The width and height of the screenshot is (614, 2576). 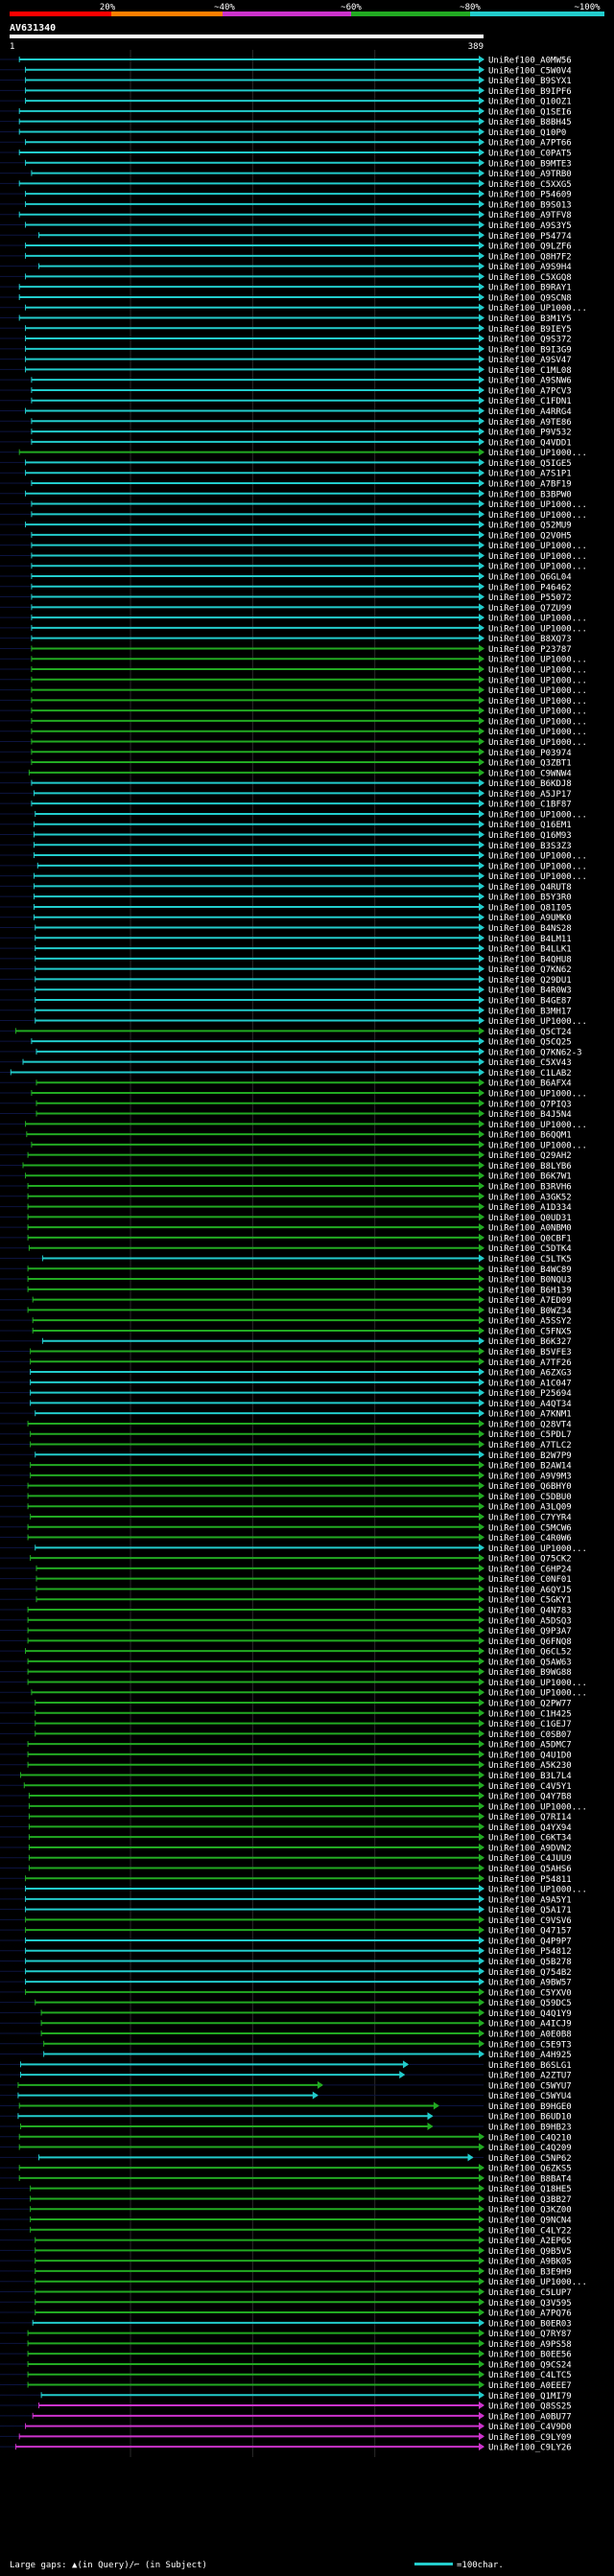 What do you see at coordinates (530, 753) in the screenshot?
I see `hit-label: UniRef100_P03974` at bounding box center [530, 753].